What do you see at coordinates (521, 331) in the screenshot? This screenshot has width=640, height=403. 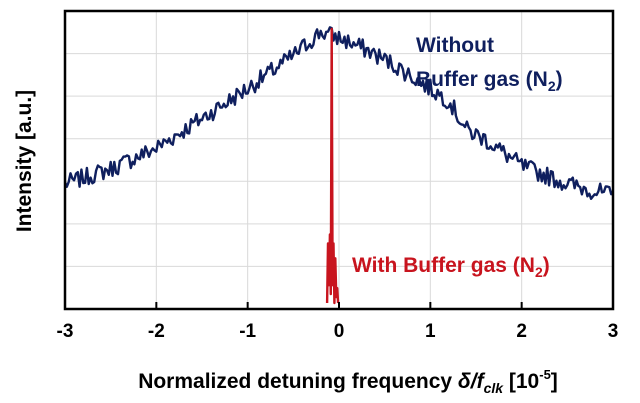 I see `x-tick-label: 2` at bounding box center [521, 331].